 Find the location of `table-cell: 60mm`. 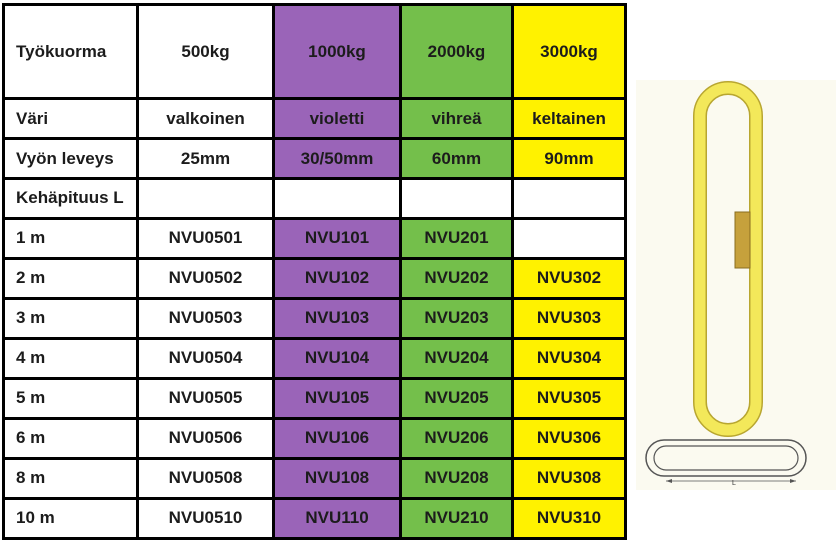

table-cell: 60mm is located at coordinates (456, 158).